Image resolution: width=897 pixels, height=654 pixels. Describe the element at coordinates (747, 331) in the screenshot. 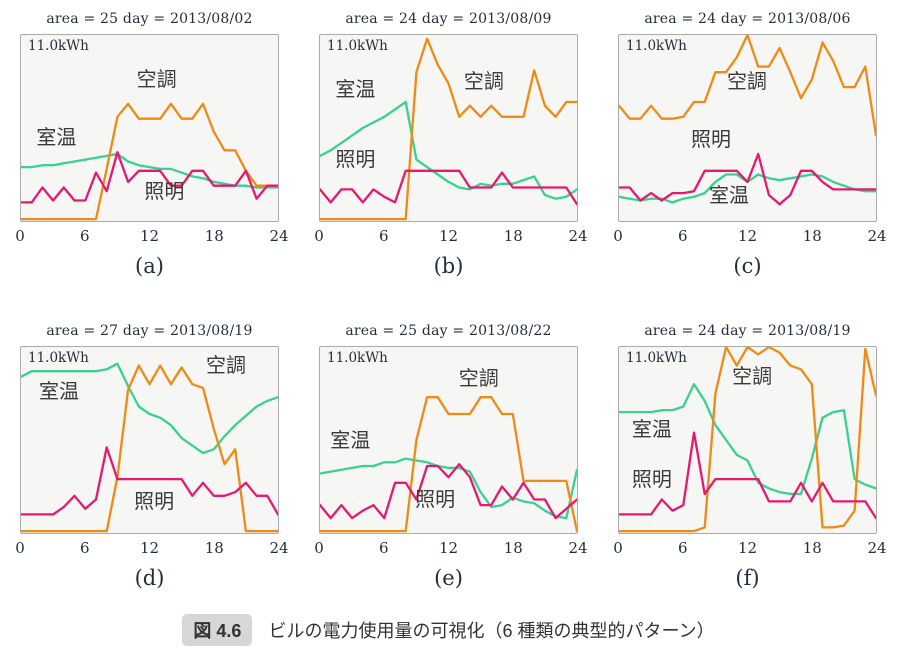

I see `chart-title: area = 24 day = 2013/08/19` at that location.